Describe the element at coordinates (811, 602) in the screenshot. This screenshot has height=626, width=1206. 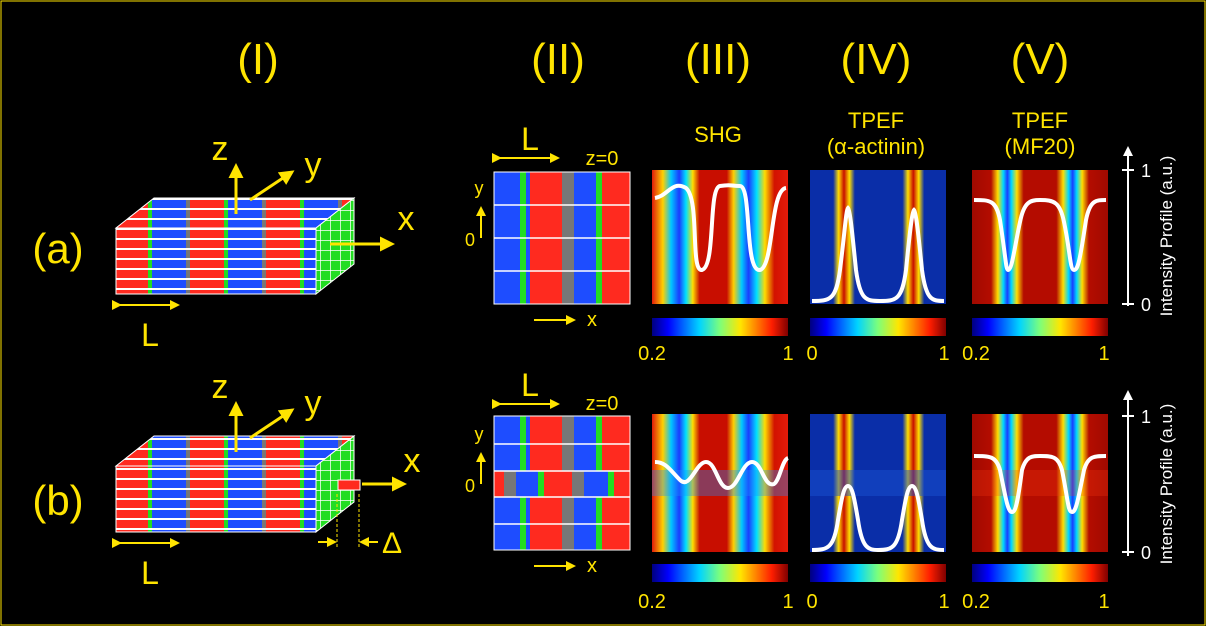
I see `colorbar-tpef-actinin-b-min: 0` at that location.